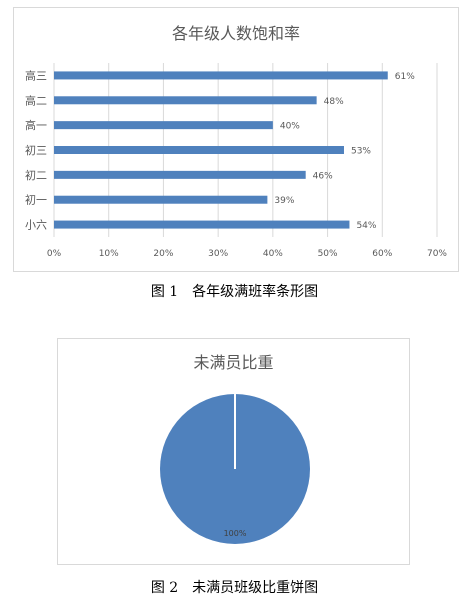  I want to click on bar-data-label: 54%, so click(366, 226).